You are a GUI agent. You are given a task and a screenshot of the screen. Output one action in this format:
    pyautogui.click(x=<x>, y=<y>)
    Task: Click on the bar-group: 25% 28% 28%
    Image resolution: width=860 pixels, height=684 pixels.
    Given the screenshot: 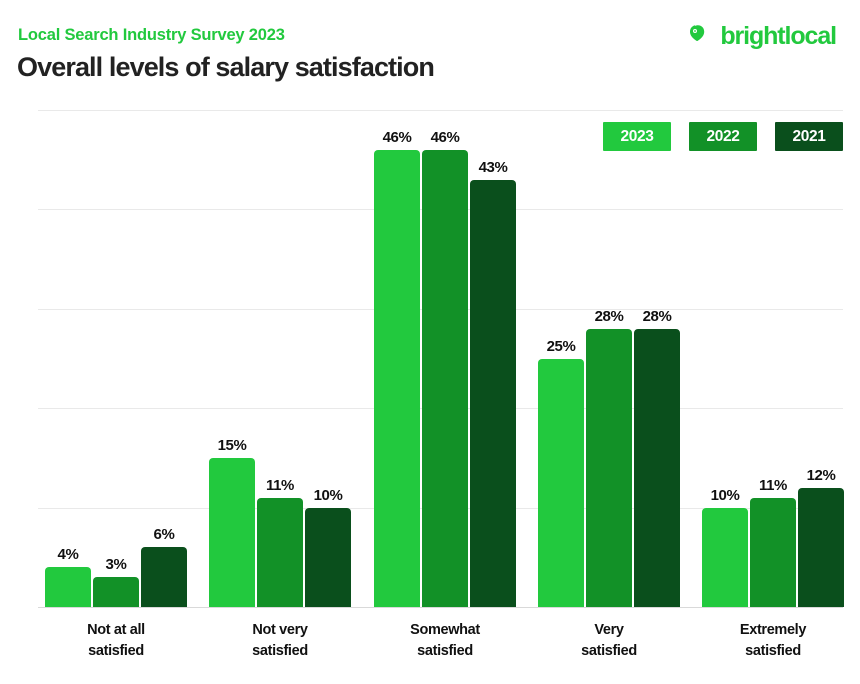 What is the action you would take?
    pyautogui.click(x=609, y=358)
    